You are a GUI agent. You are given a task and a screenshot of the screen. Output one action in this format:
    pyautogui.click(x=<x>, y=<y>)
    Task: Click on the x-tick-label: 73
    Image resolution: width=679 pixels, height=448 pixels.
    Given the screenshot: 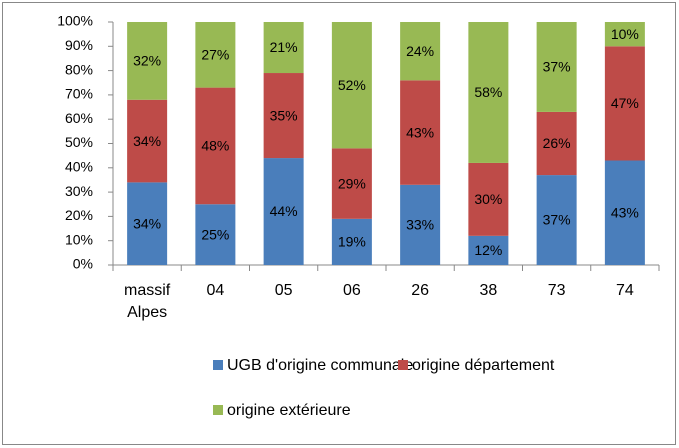 What is the action you would take?
    pyautogui.click(x=556, y=290)
    